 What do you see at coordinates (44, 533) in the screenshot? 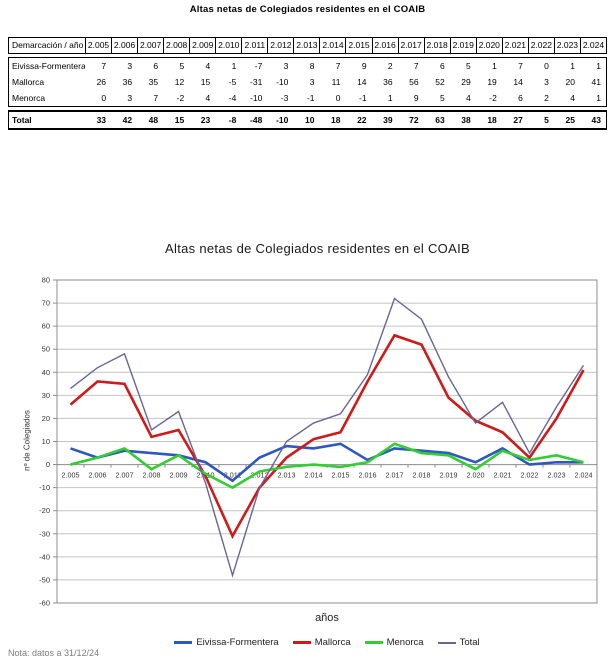
I see `y-axis-tick-label: -30` at bounding box center [44, 533].